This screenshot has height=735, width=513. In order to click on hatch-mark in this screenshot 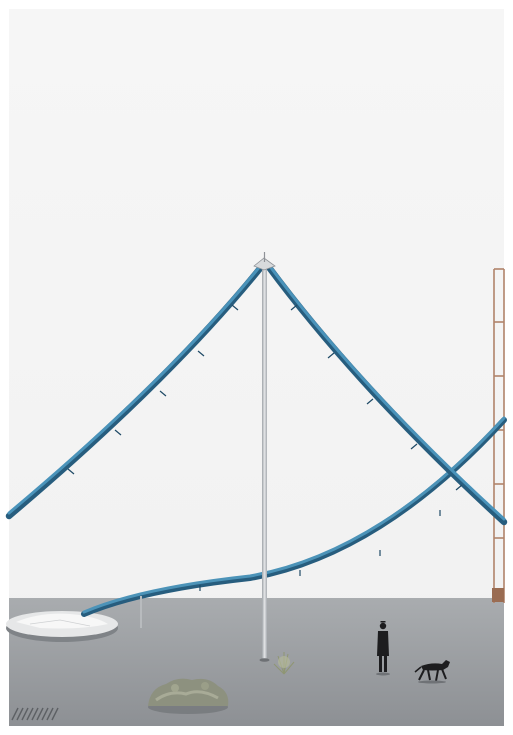, I will do `click(35, 714)`.